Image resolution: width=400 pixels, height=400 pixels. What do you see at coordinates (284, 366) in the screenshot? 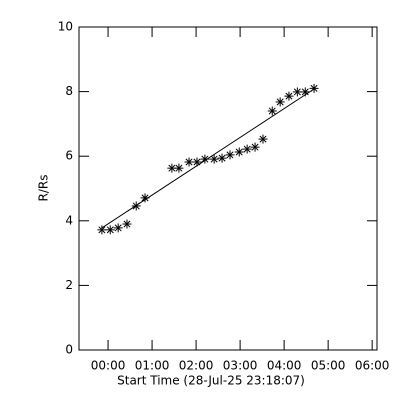
I see `x-tick-label: 04:00` at bounding box center [284, 366].